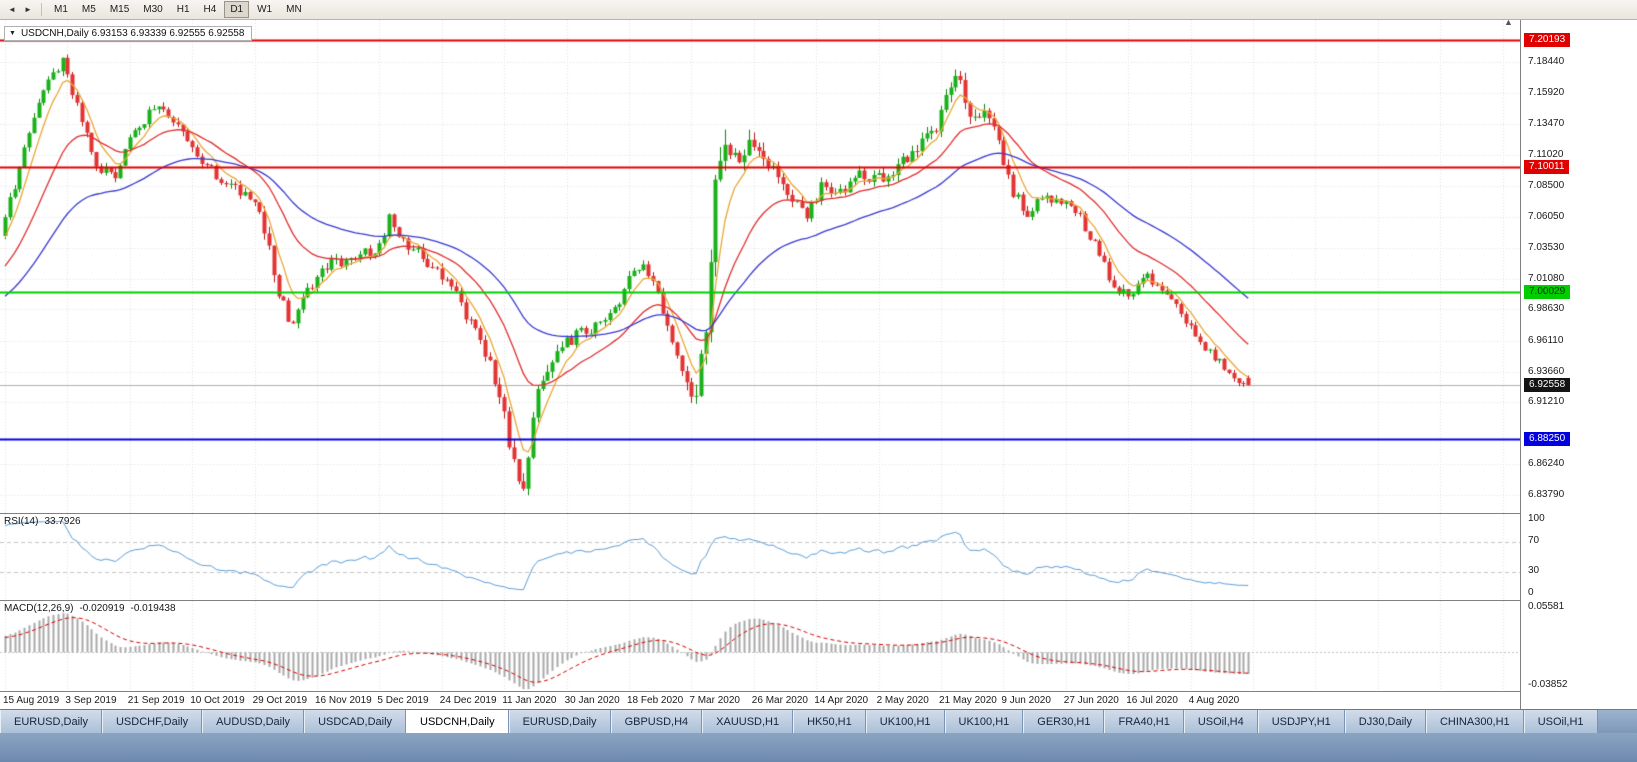 The image size is (1637, 762). What do you see at coordinates (102, 608) in the screenshot?
I see `macd-value-main: -0.020919` at bounding box center [102, 608].